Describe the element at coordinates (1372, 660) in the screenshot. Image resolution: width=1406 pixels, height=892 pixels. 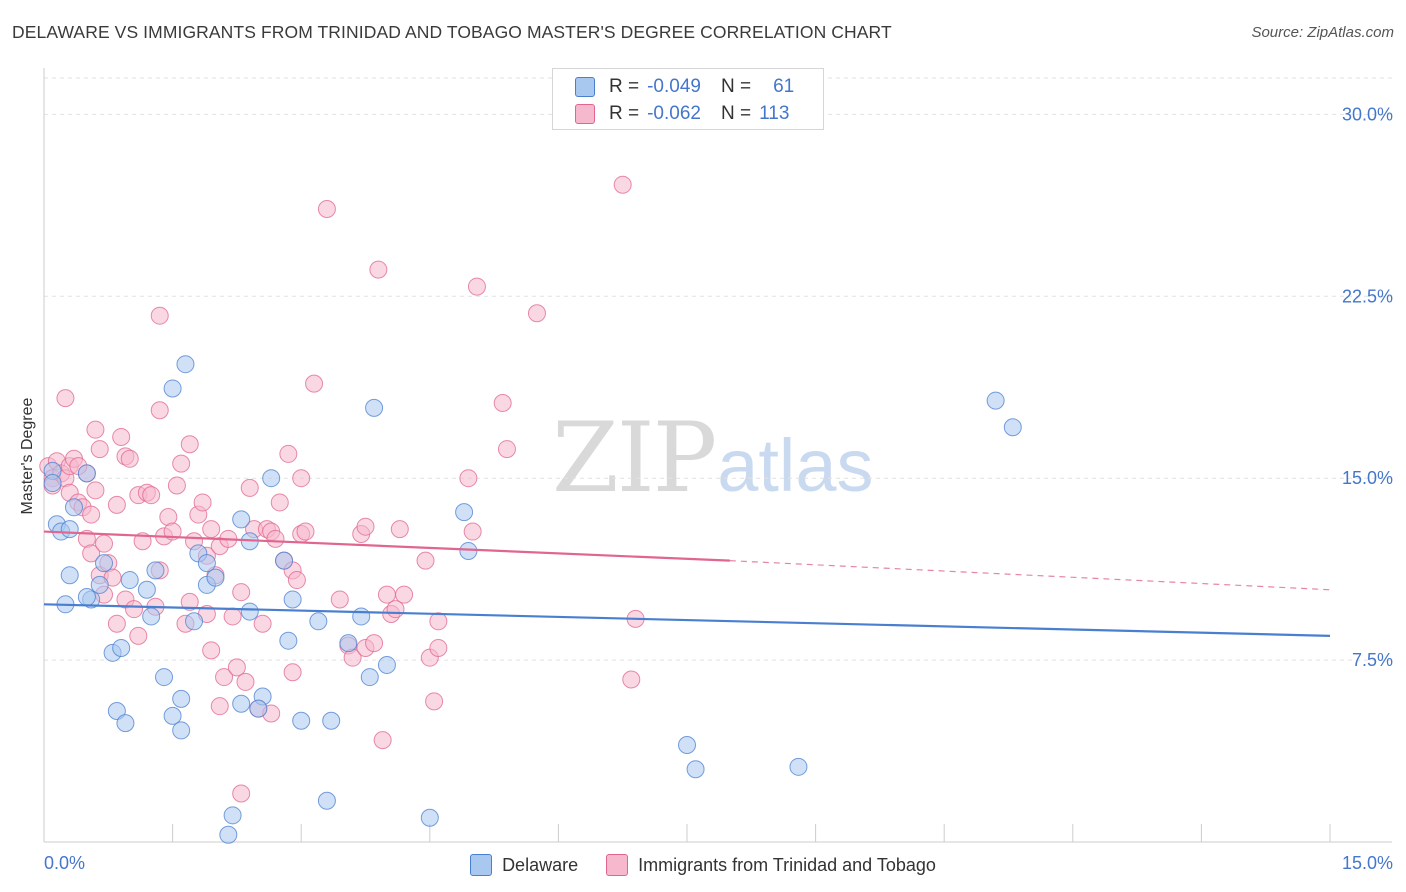
I see `y-tick-label: 7.5%` at that location.